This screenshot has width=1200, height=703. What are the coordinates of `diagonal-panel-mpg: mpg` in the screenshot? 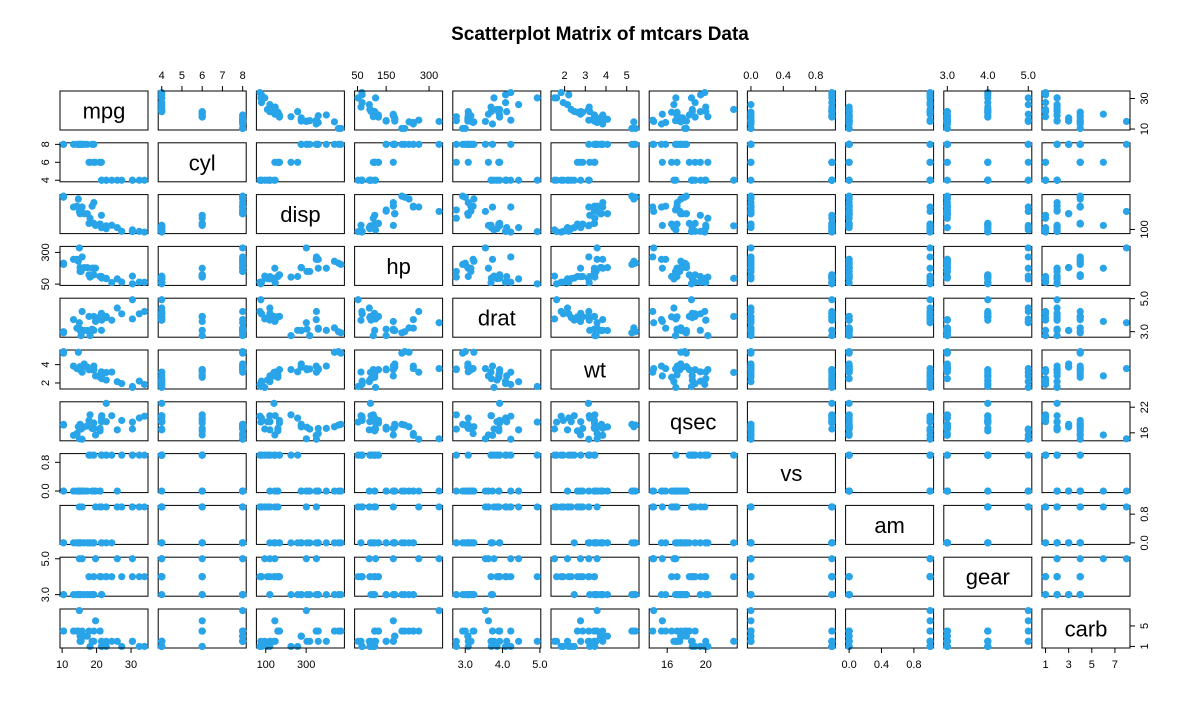 It's located at (104, 110).